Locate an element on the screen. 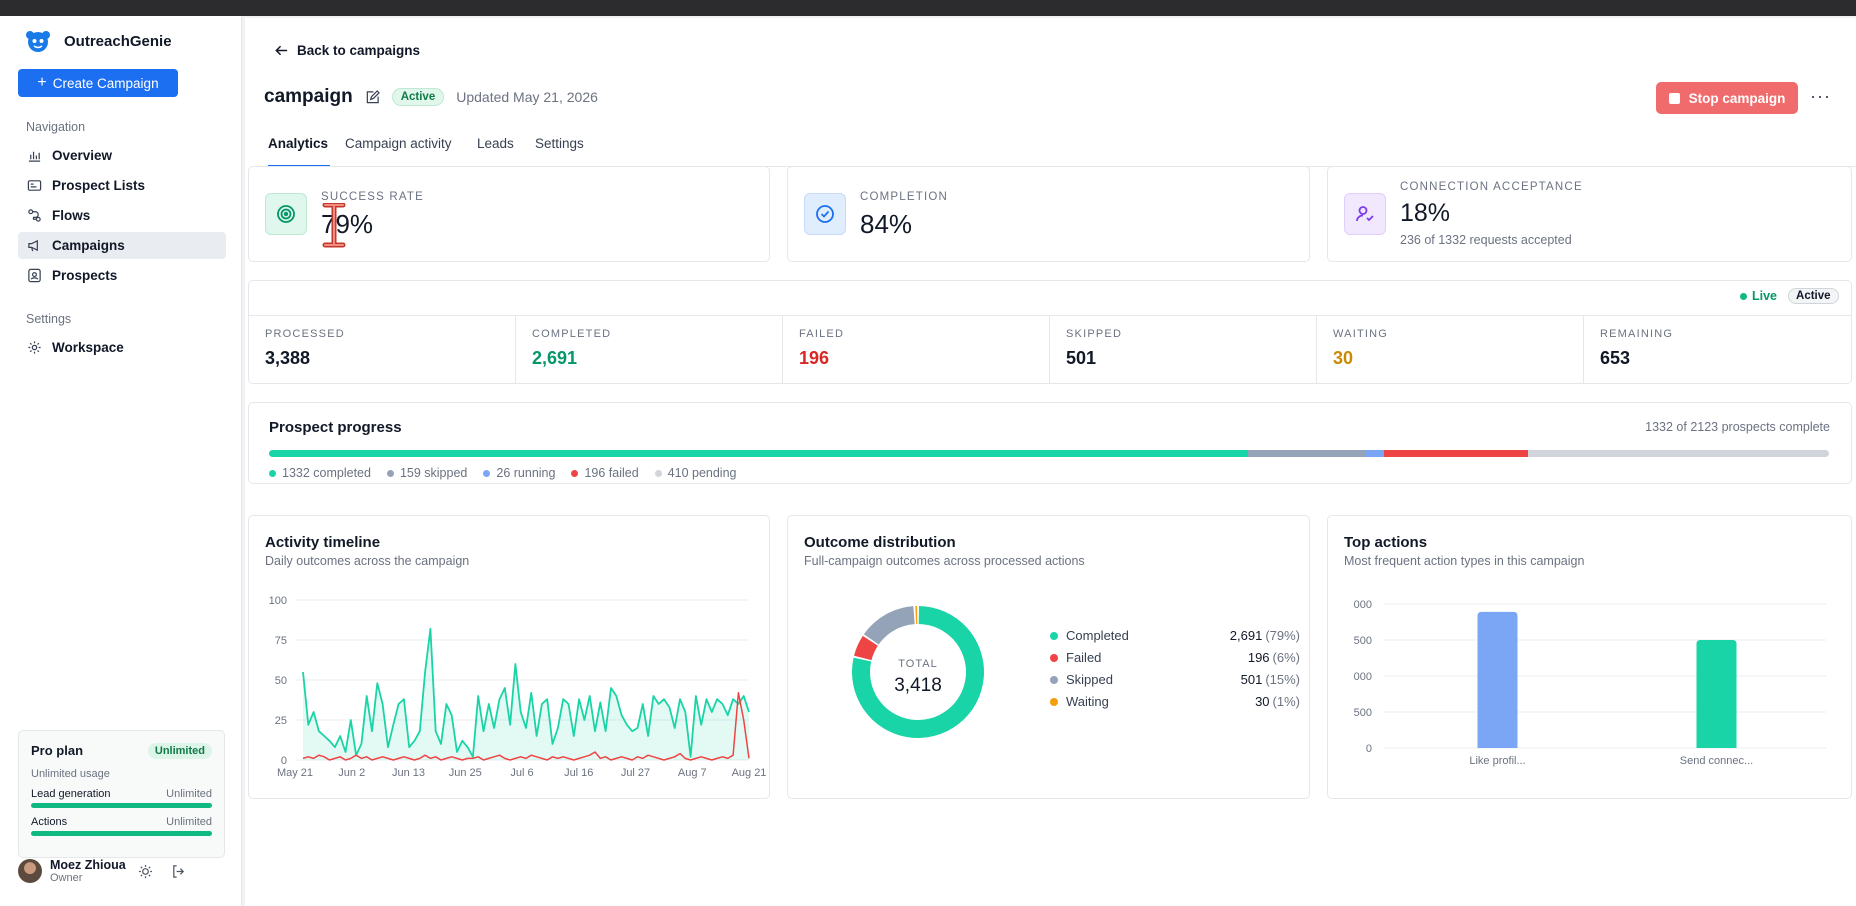  plan-badge: Unlimited is located at coordinates (179, 751).